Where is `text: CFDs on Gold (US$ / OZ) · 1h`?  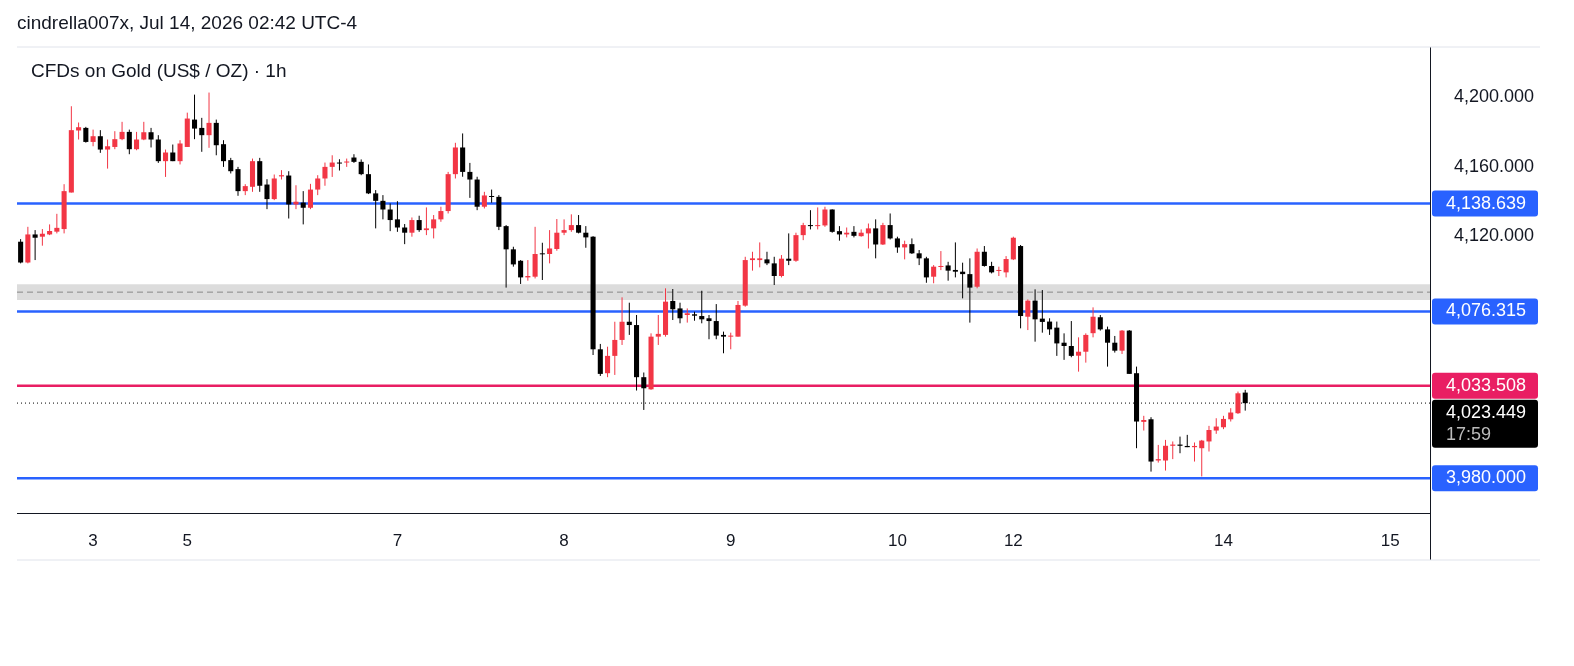 text: CFDs on Gold (US$ / OZ) · 1h is located at coordinates (159, 71).